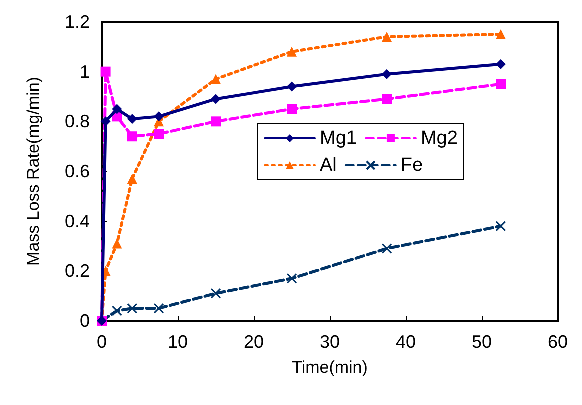  What do you see at coordinates (102, 342) in the screenshot?
I see `x-tick-label: 0` at bounding box center [102, 342].